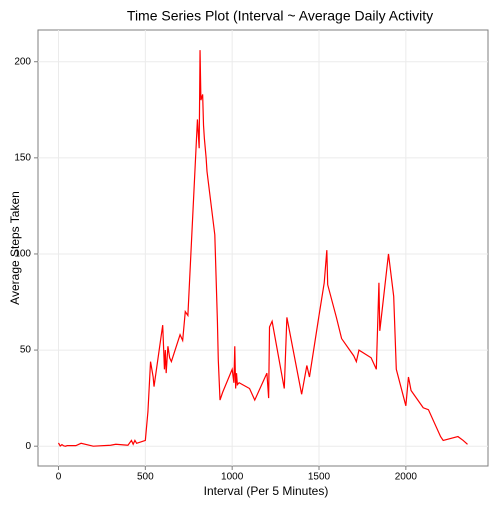  What do you see at coordinates (145, 477) in the screenshot?
I see `x-tick-label: 500` at bounding box center [145, 477].